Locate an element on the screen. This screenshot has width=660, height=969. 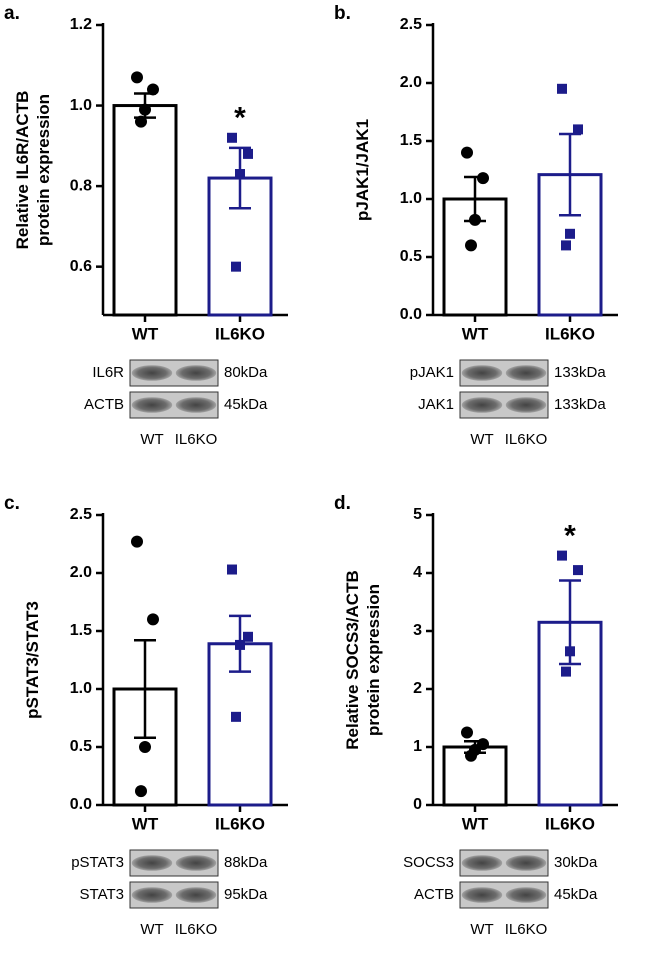
panel-label: d. is located at coordinates (342, 503).